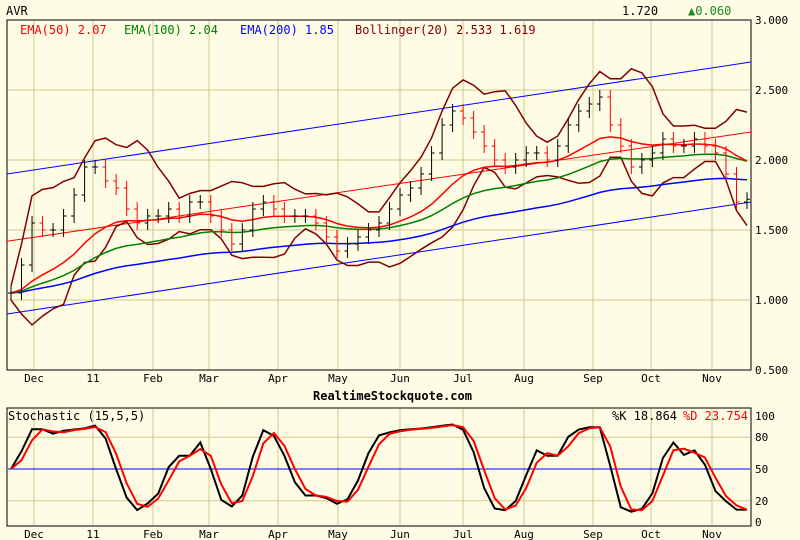 The width and height of the screenshot is (800, 540). What do you see at coordinates (34, 378) in the screenshot?
I see `price-xtick-label: Dec` at bounding box center [34, 378].